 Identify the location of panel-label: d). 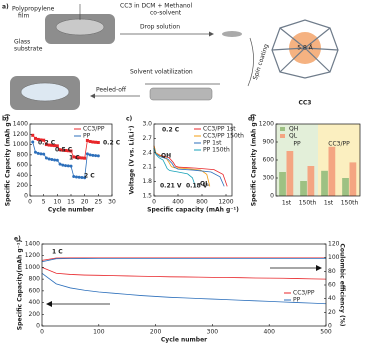
(251, 119).